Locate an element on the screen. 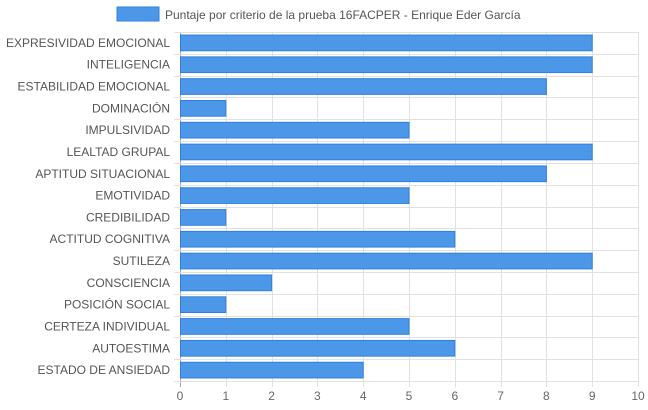 This screenshot has width=648, height=410. category-label: ESTADO DE ANSIEDAD is located at coordinates (104, 370).